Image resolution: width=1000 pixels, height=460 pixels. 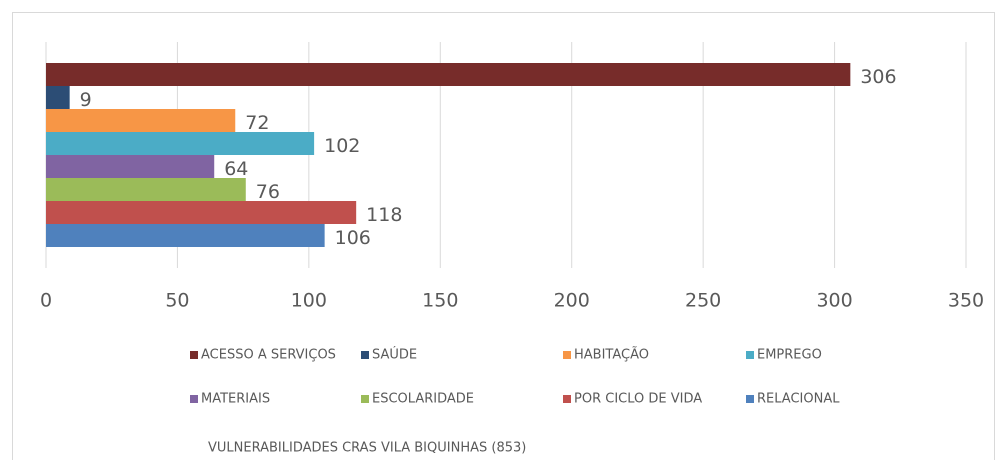 What do you see at coordinates (572, 301) in the screenshot?
I see `x-tick-label: 200` at bounding box center [572, 301].